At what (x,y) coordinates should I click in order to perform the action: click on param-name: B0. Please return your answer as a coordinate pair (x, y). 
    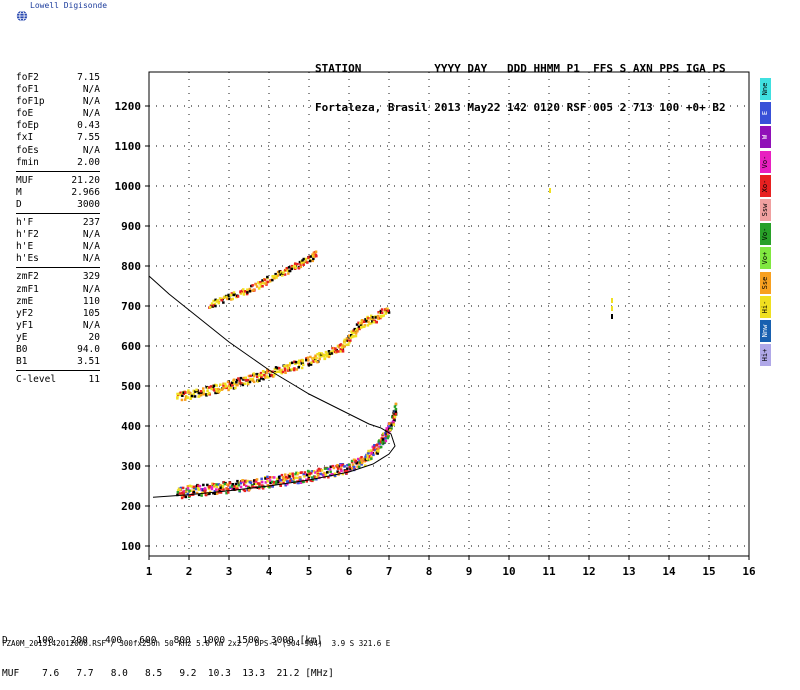
    Looking at the image, I should click on (22, 349).